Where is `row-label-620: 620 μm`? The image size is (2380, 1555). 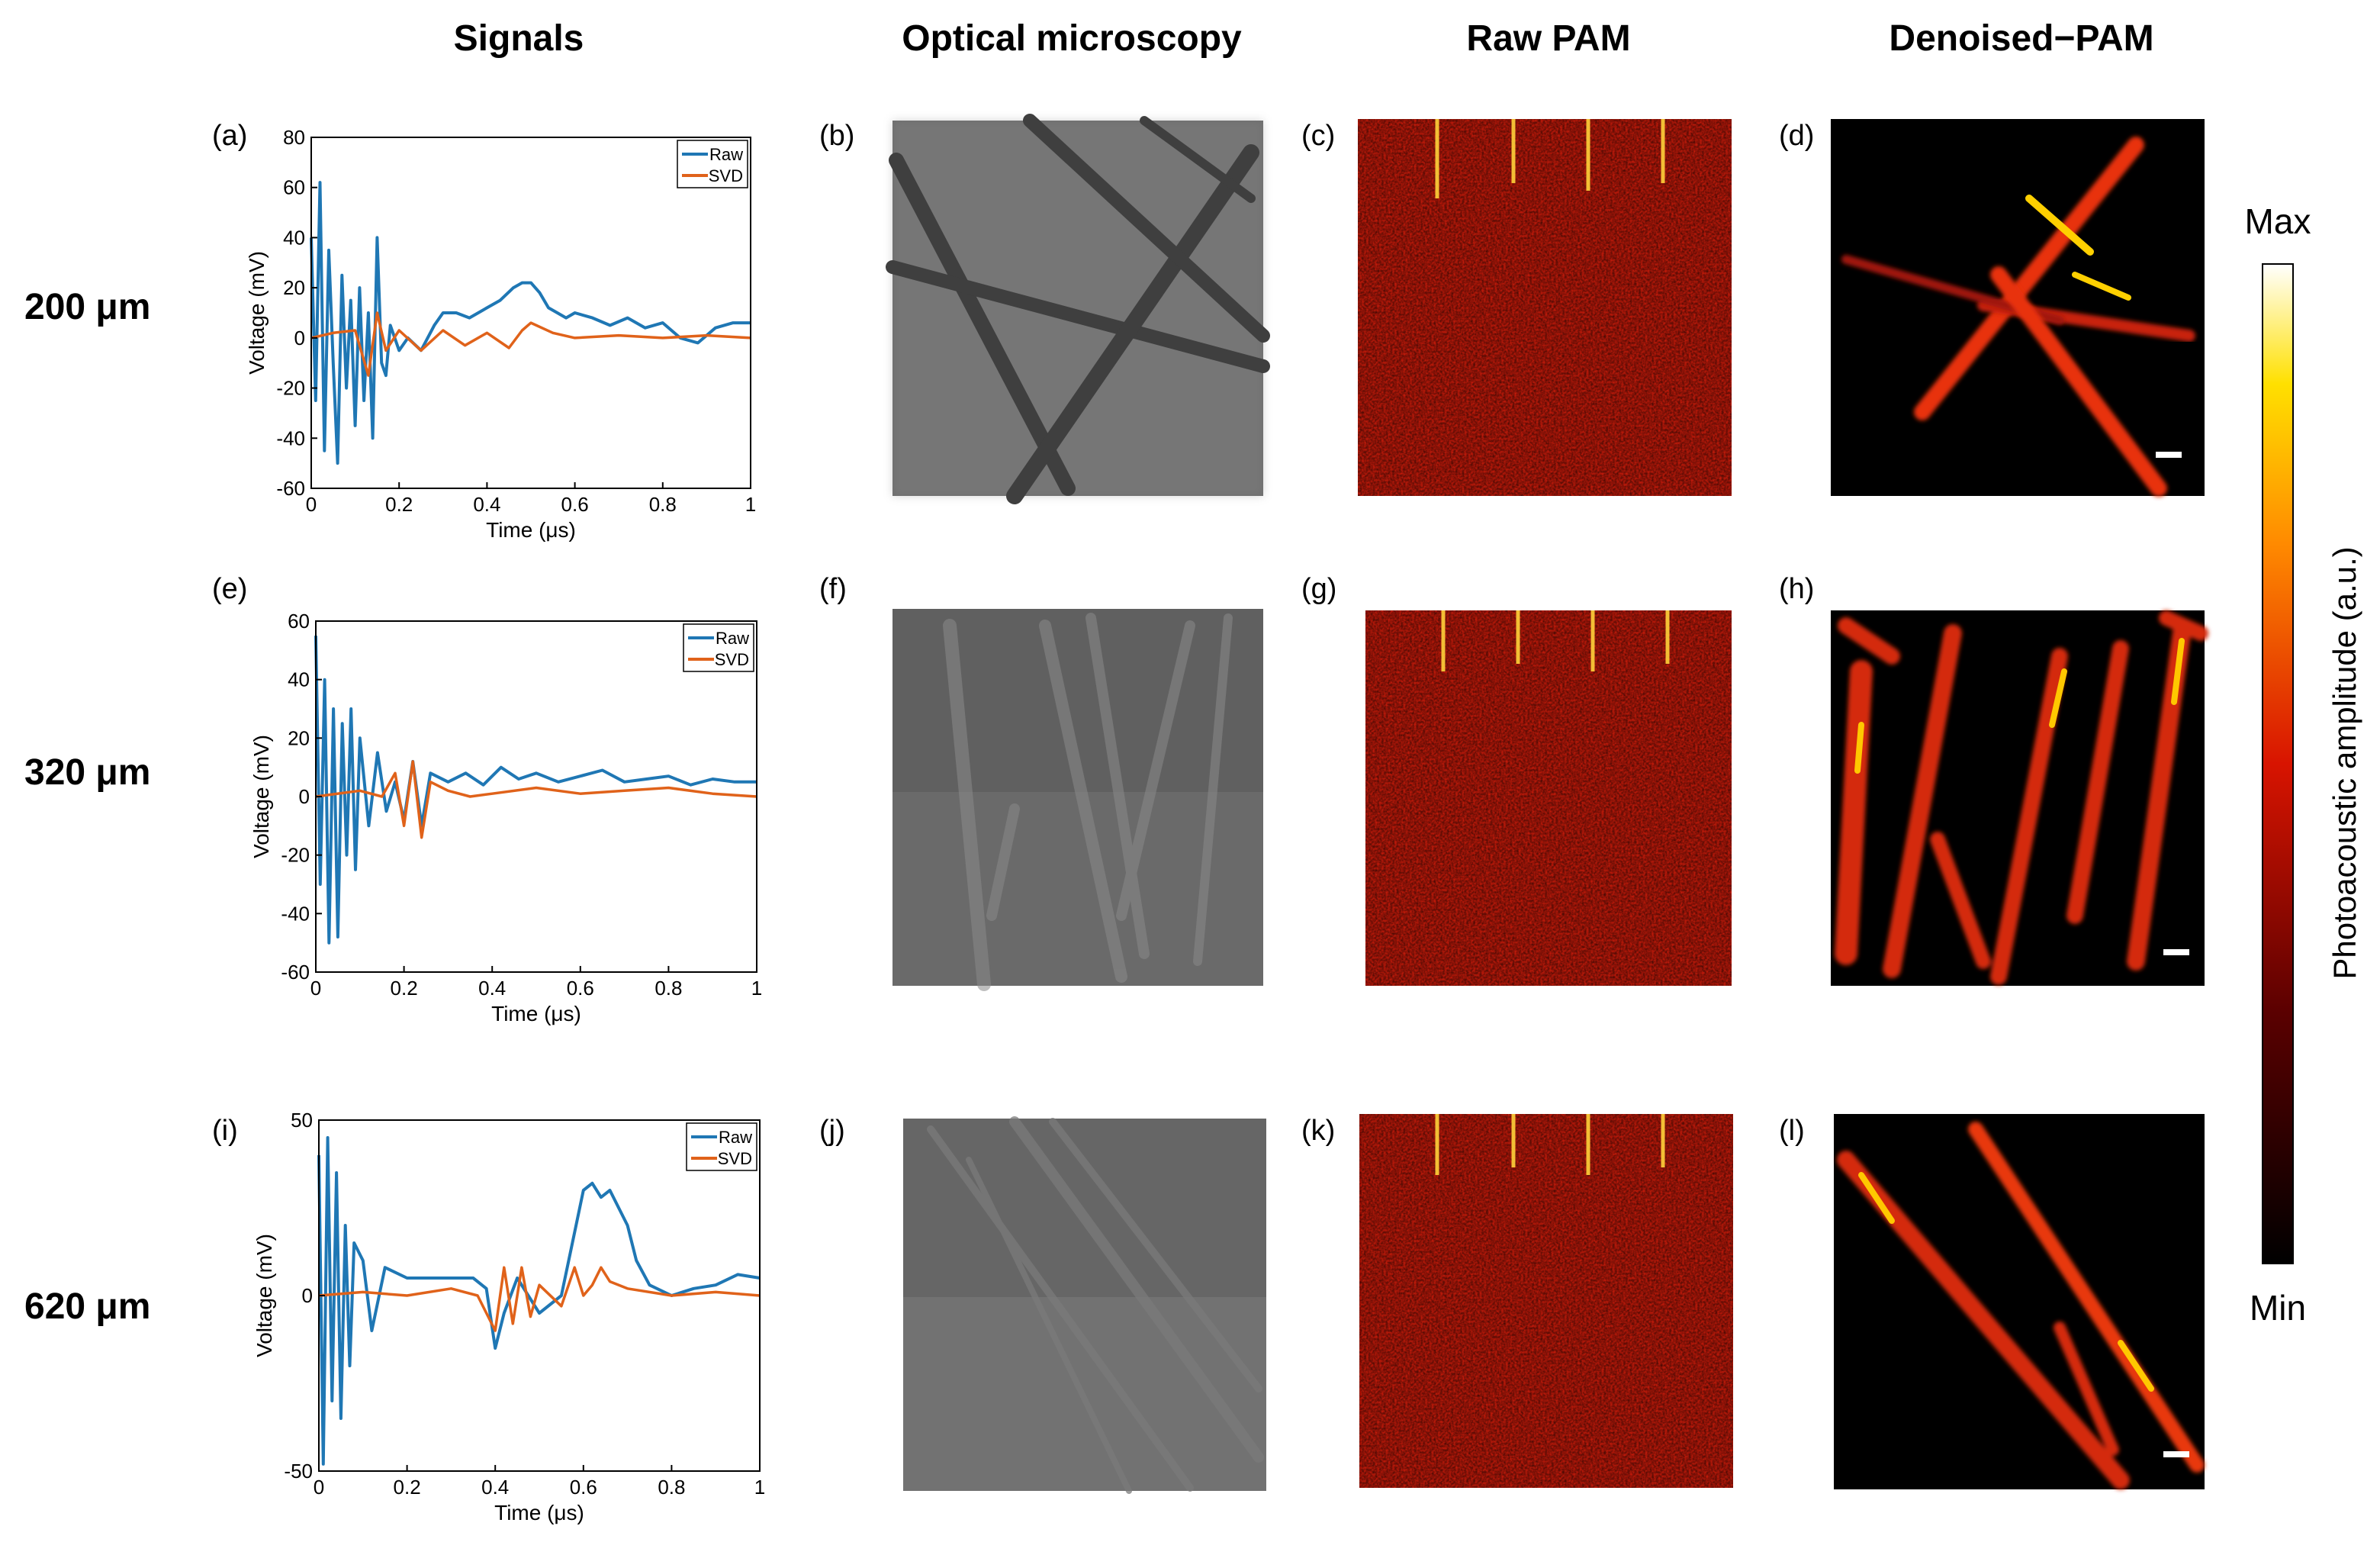 row-label-620: 620 μm is located at coordinates (87, 1306).